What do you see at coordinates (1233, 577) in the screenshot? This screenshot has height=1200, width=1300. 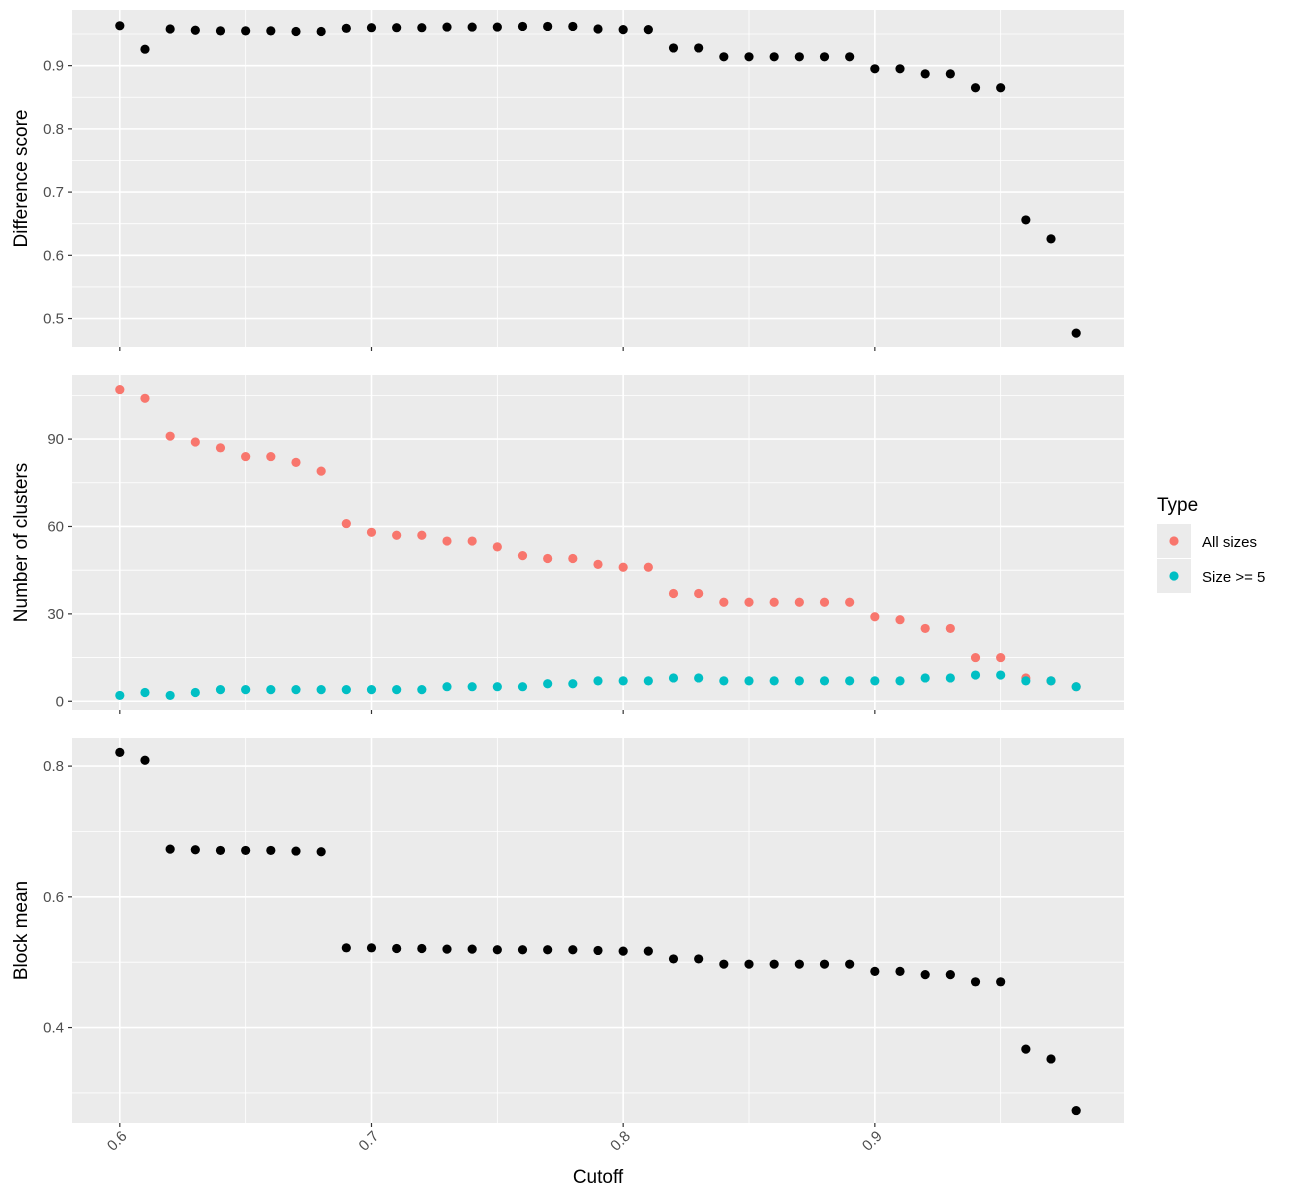 I see `legend-label: Size >= 5` at bounding box center [1233, 577].